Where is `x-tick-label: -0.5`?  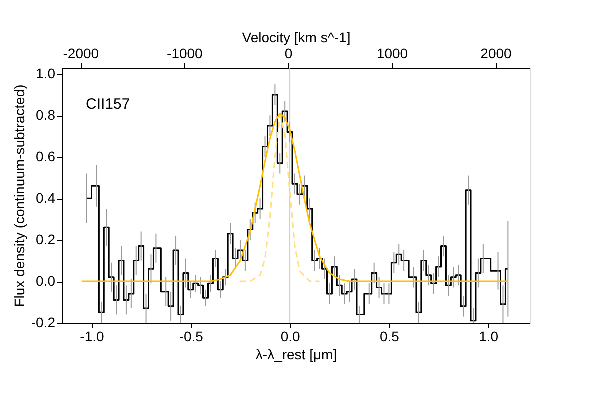
x-tick-label: -0.5 is located at coordinates (191, 336).